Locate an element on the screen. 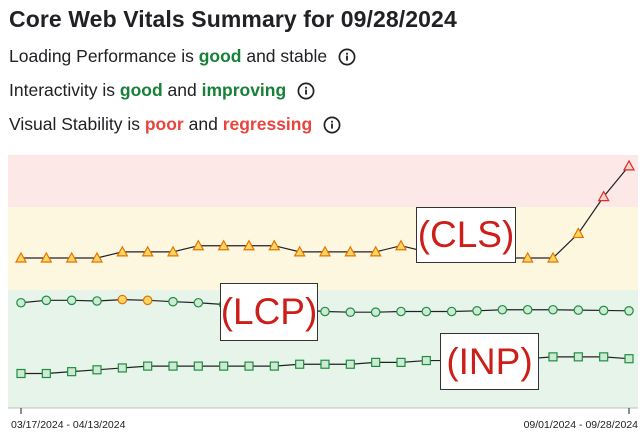  x-tick-label: 09/01/2024 - 09/28/2024 is located at coordinates (581, 425).